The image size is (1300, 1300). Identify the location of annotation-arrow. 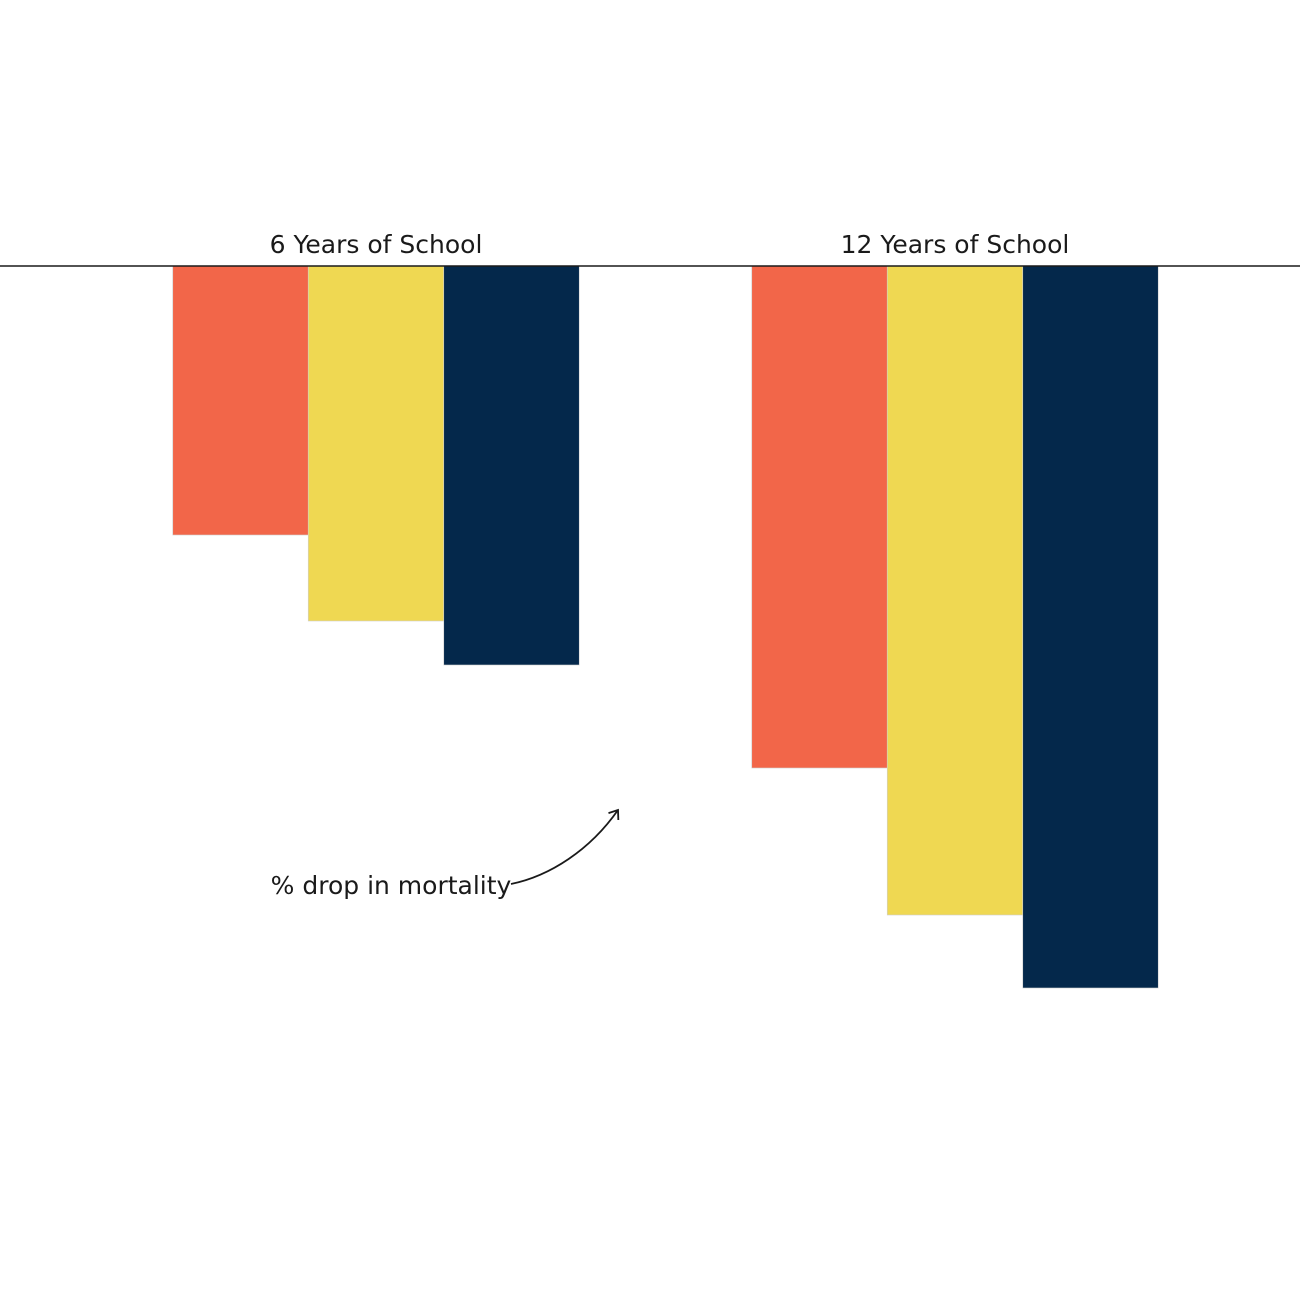
(565, 846).